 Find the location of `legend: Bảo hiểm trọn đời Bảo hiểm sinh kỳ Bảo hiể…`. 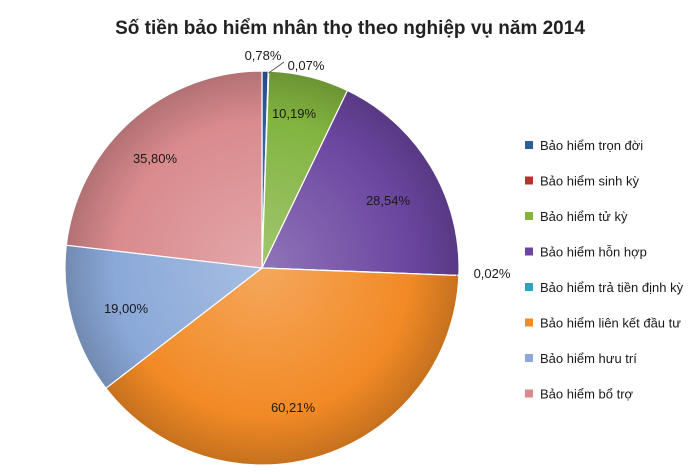

legend: Bảo hiểm trọn đời Bảo hiểm sinh kỳ Bảo hiể… is located at coordinates (604, 270).